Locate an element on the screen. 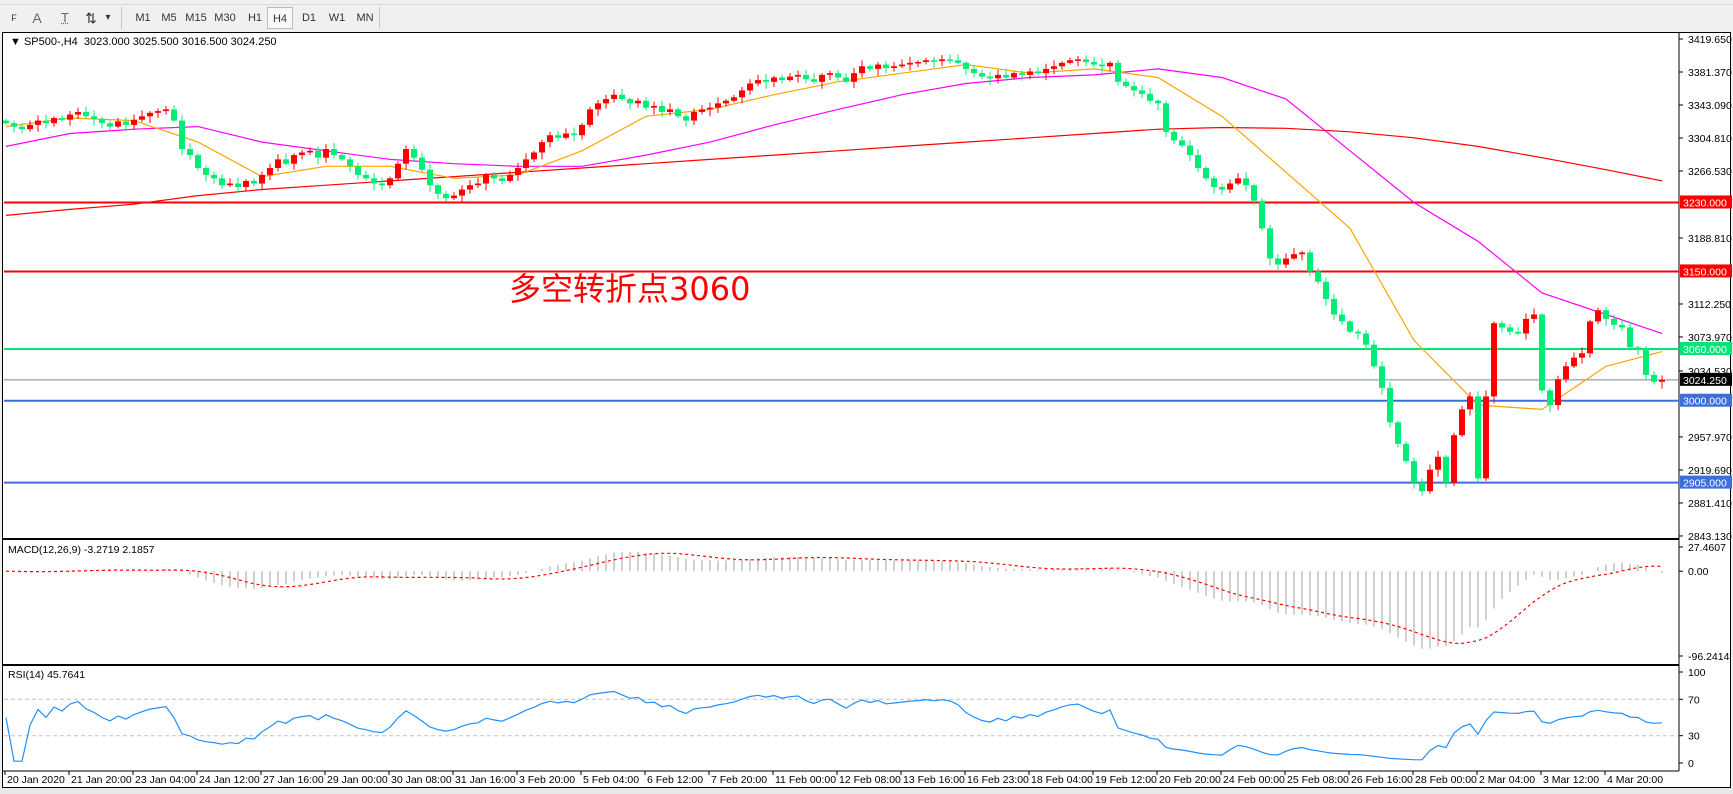 Image resolution: width=1733 pixels, height=794 pixels. timeframe-h4-button: H4 is located at coordinates (280, 18).